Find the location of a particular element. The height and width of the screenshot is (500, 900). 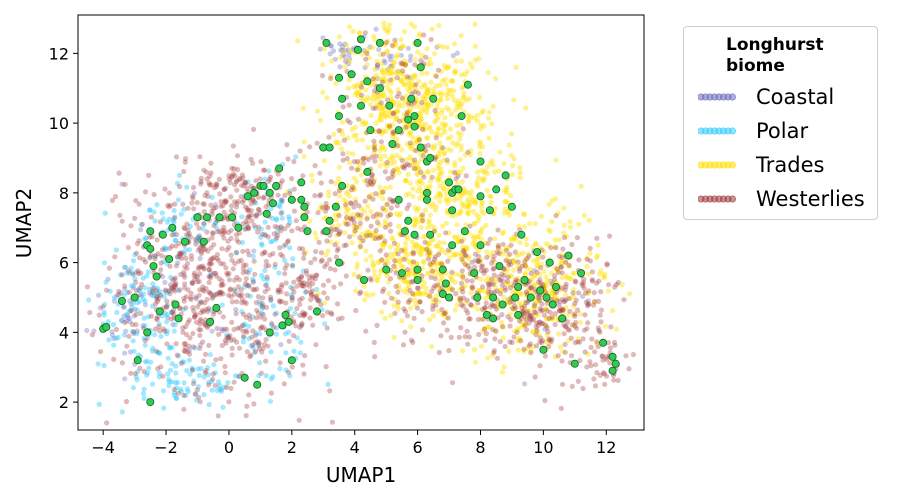

x-tick-label: 6 is located at coordinates (418, 447).